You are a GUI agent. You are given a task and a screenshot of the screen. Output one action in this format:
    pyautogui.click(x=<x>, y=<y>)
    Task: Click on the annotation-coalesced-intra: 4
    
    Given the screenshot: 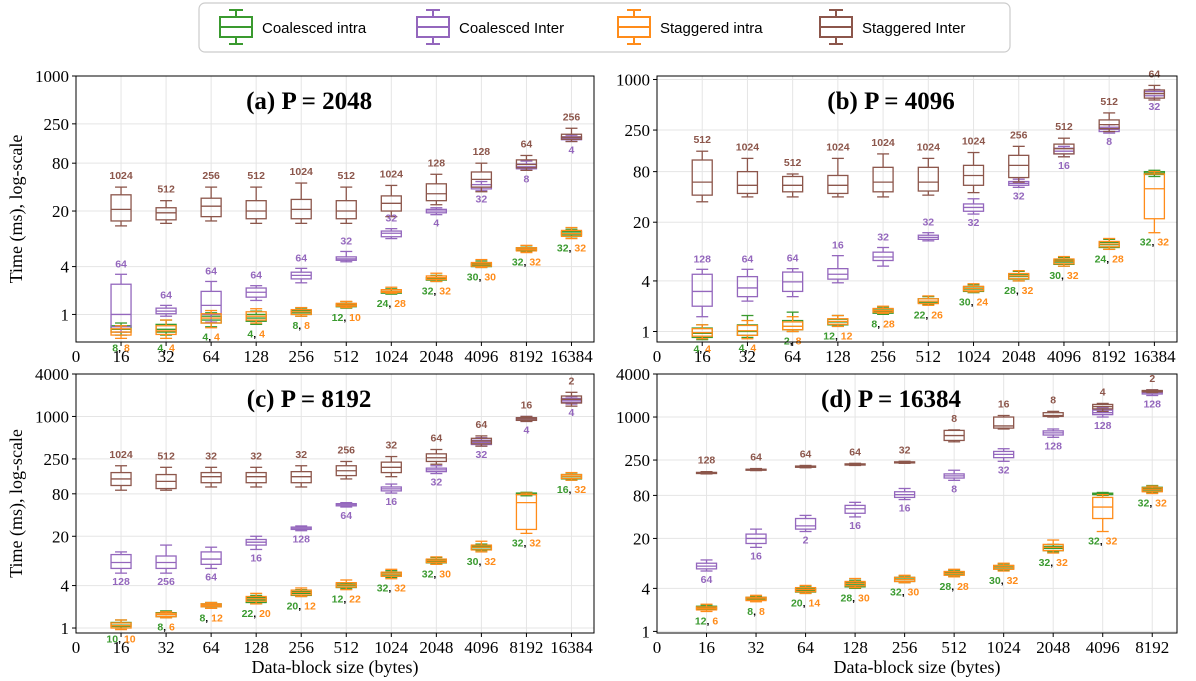 What is the action you would take?
    pyautogui.click(x=250, y=334)
    